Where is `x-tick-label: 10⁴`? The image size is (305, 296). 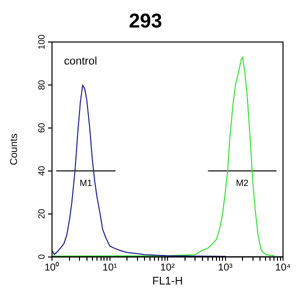
x-tick-label: 10⁴ is located at coordinates (283, 268).